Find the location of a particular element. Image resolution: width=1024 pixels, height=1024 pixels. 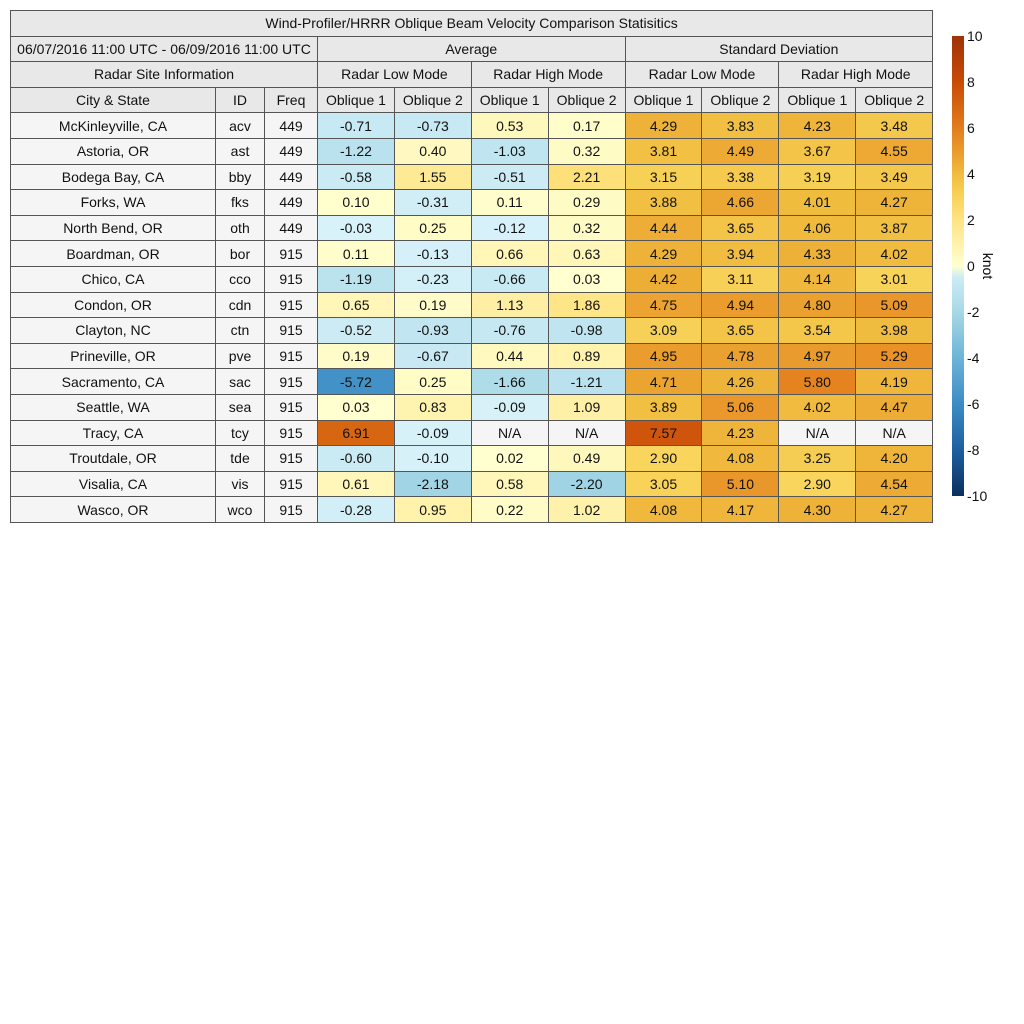

value-cell: 0.83 is located at coordinates (432, 407).